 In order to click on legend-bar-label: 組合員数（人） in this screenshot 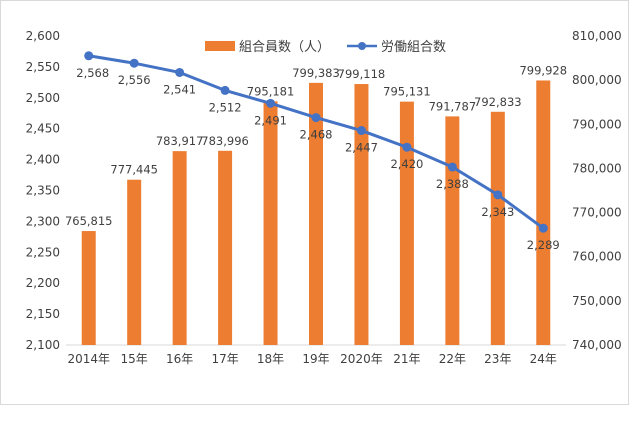, I will do `click(284, 47)`.